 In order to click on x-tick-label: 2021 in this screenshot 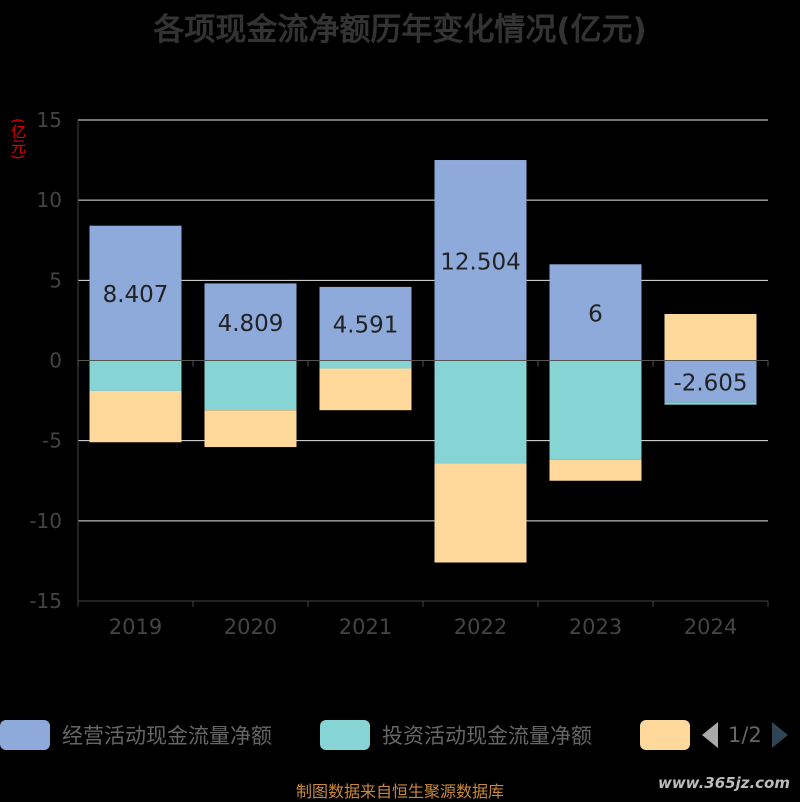, I will do `click(365, 627)`.